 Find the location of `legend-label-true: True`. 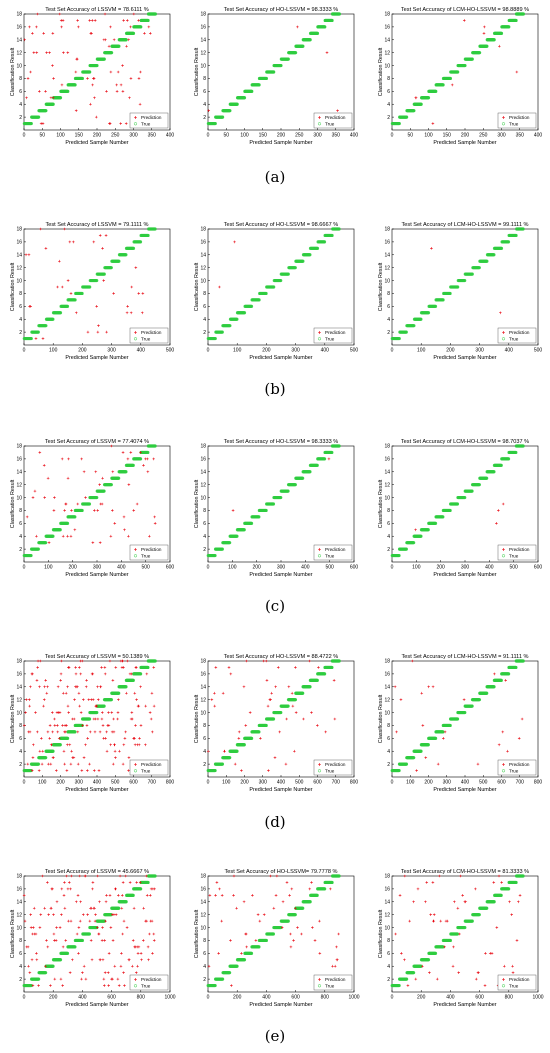

legend-label-true: True is located at coordinates (330, 771).